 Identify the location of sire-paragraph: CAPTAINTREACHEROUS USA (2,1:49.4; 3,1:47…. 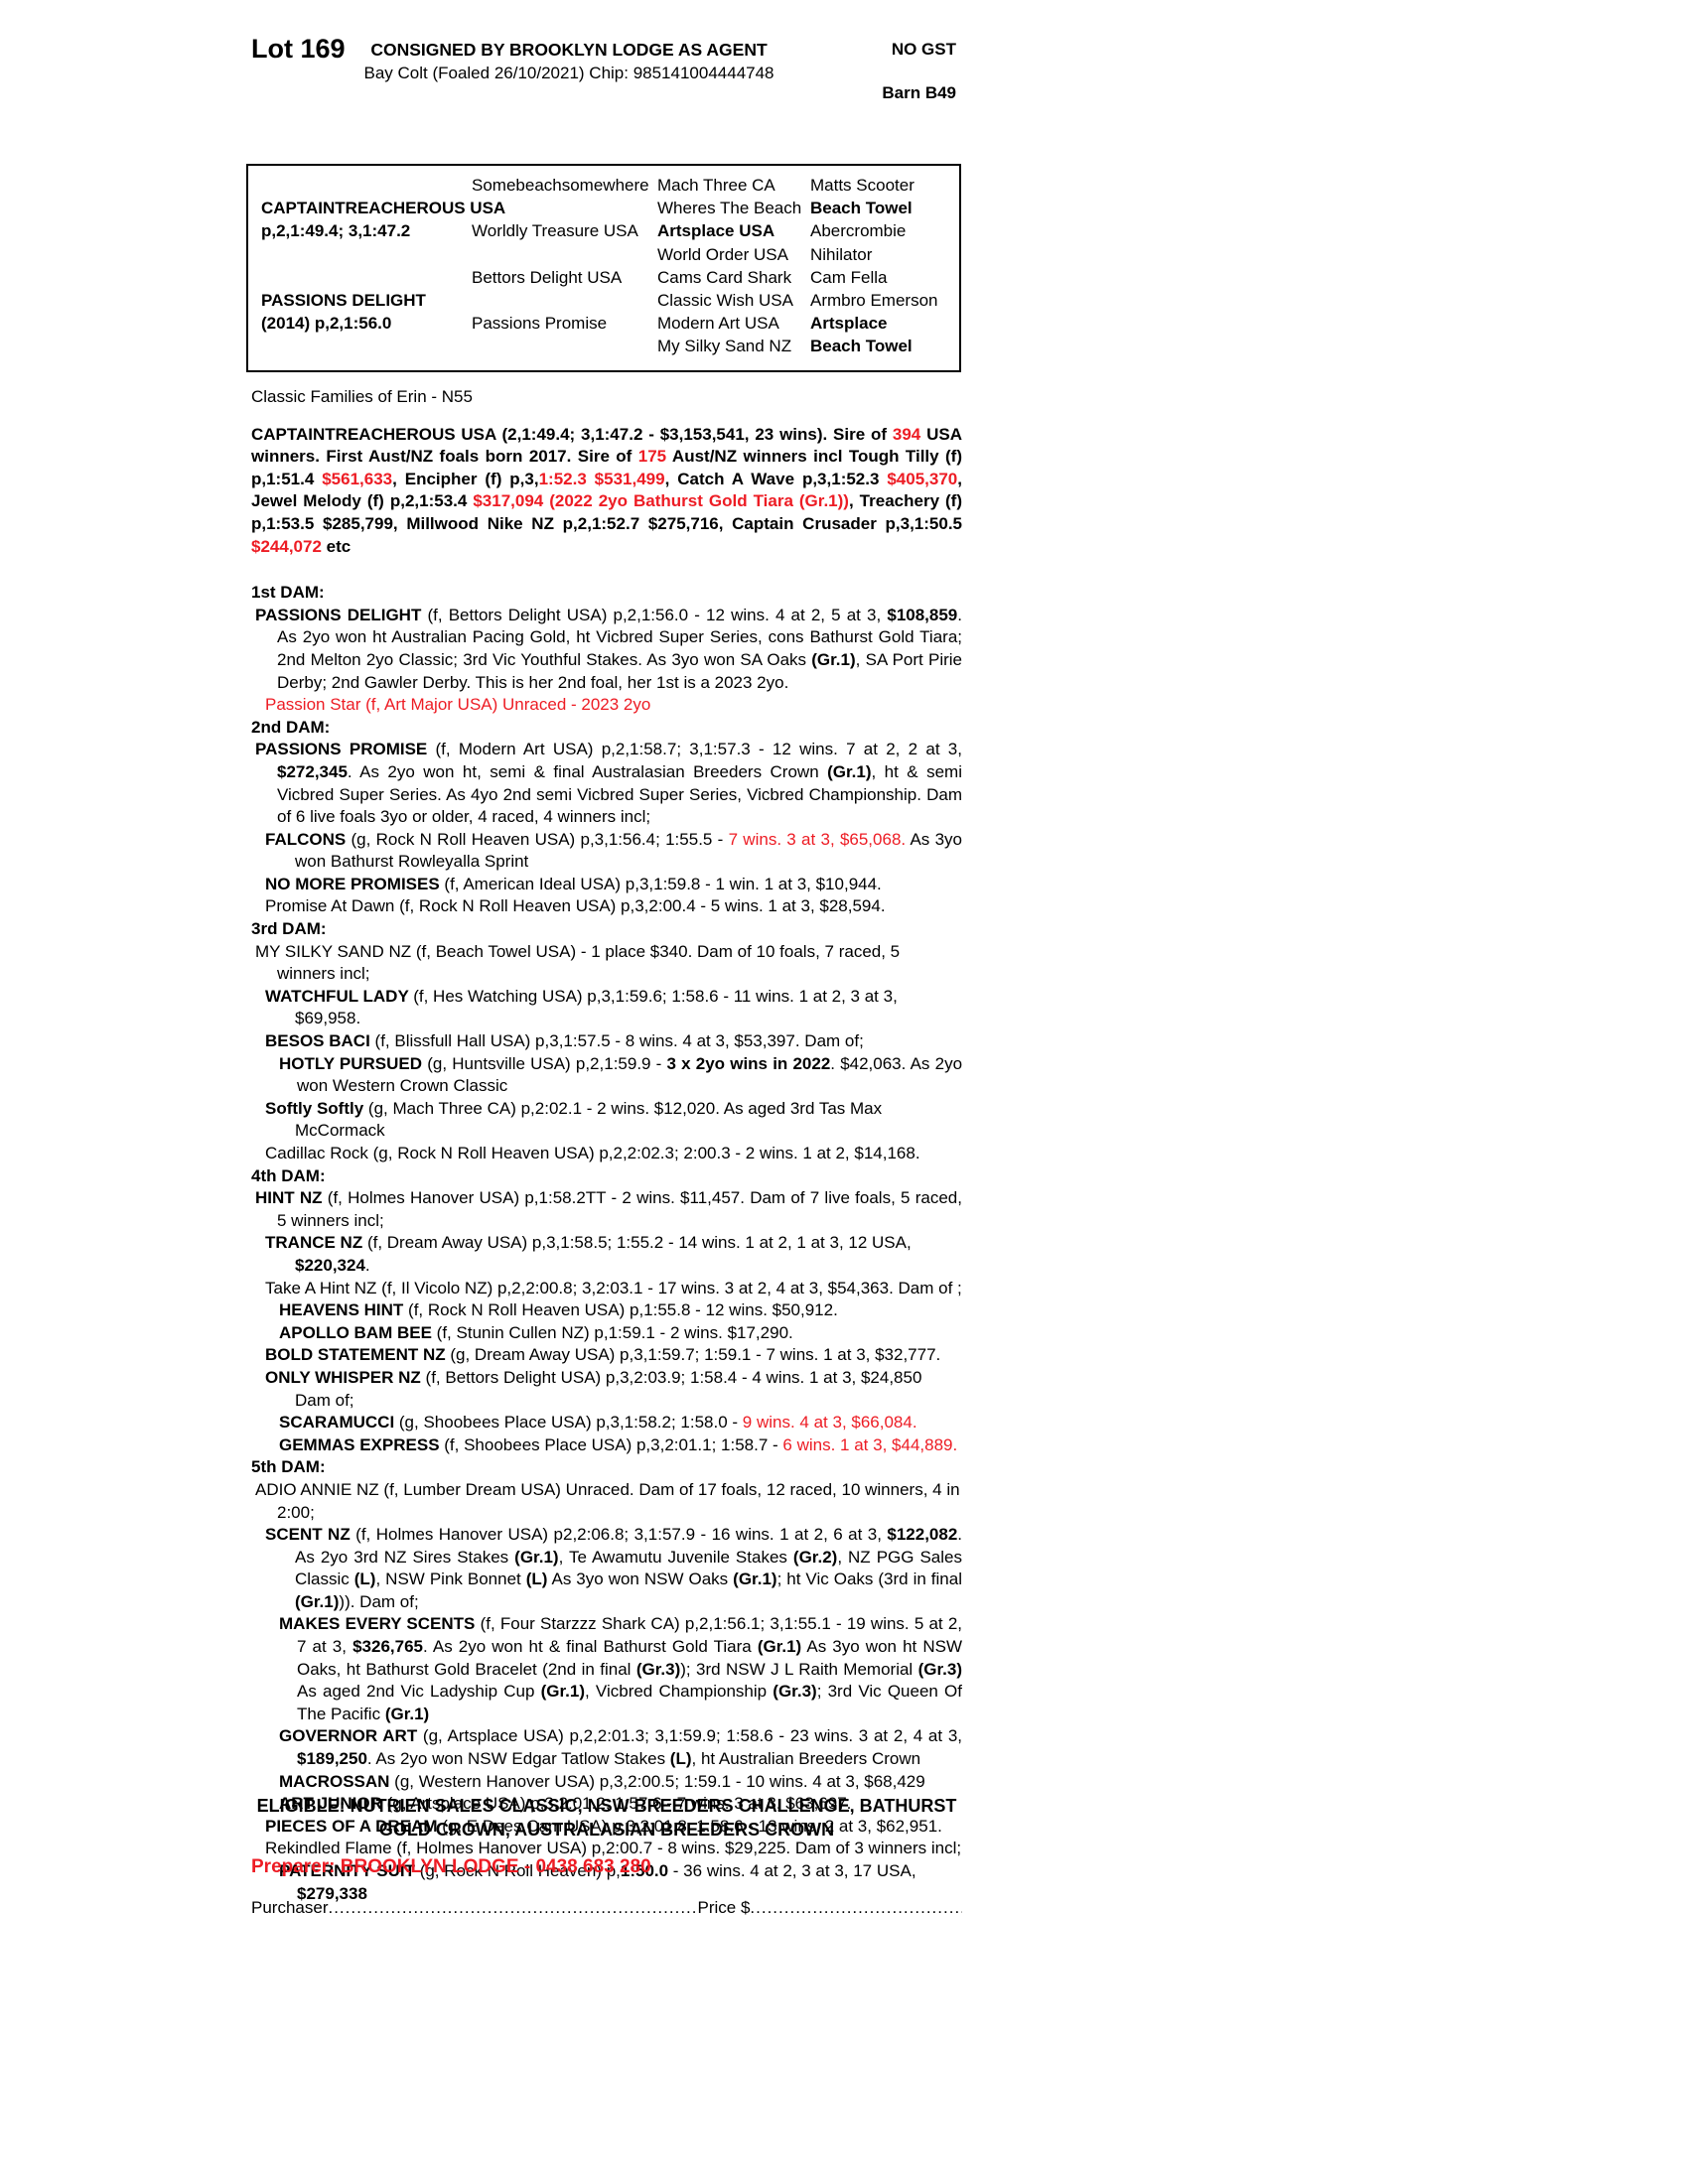
(606, 490).